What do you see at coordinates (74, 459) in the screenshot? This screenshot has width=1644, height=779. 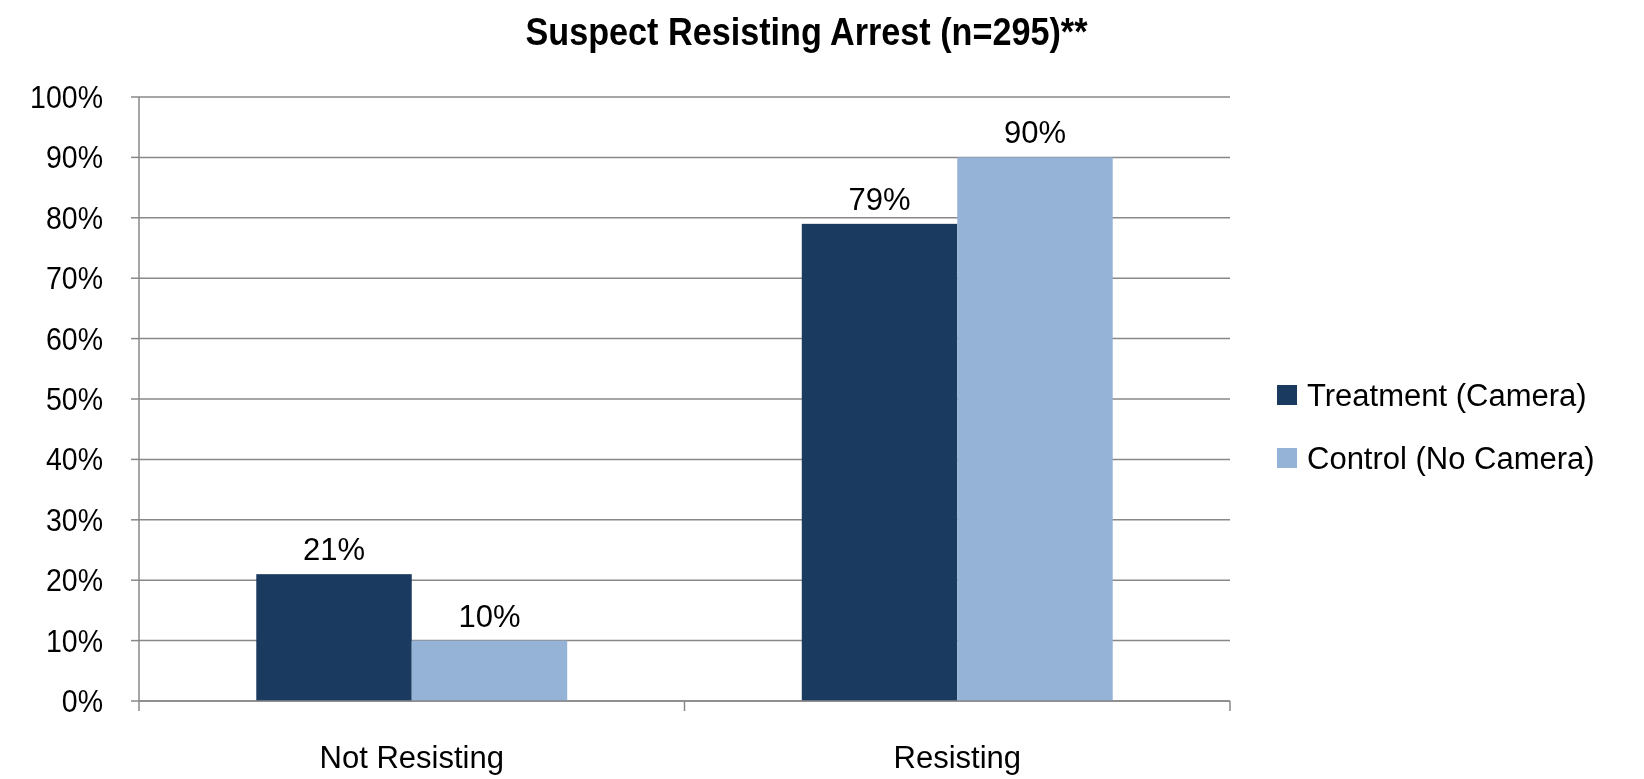 I see `y-tick-label: 40%` at bounding box center [74, 459].